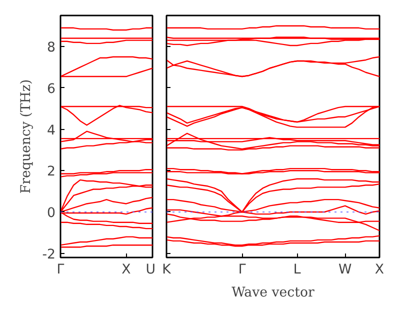 The width and height of the screenshot is (400, 310). Describe the element at coordinates (51, 172) in the screenshot. I see `y-tick-label: 2` at that location.